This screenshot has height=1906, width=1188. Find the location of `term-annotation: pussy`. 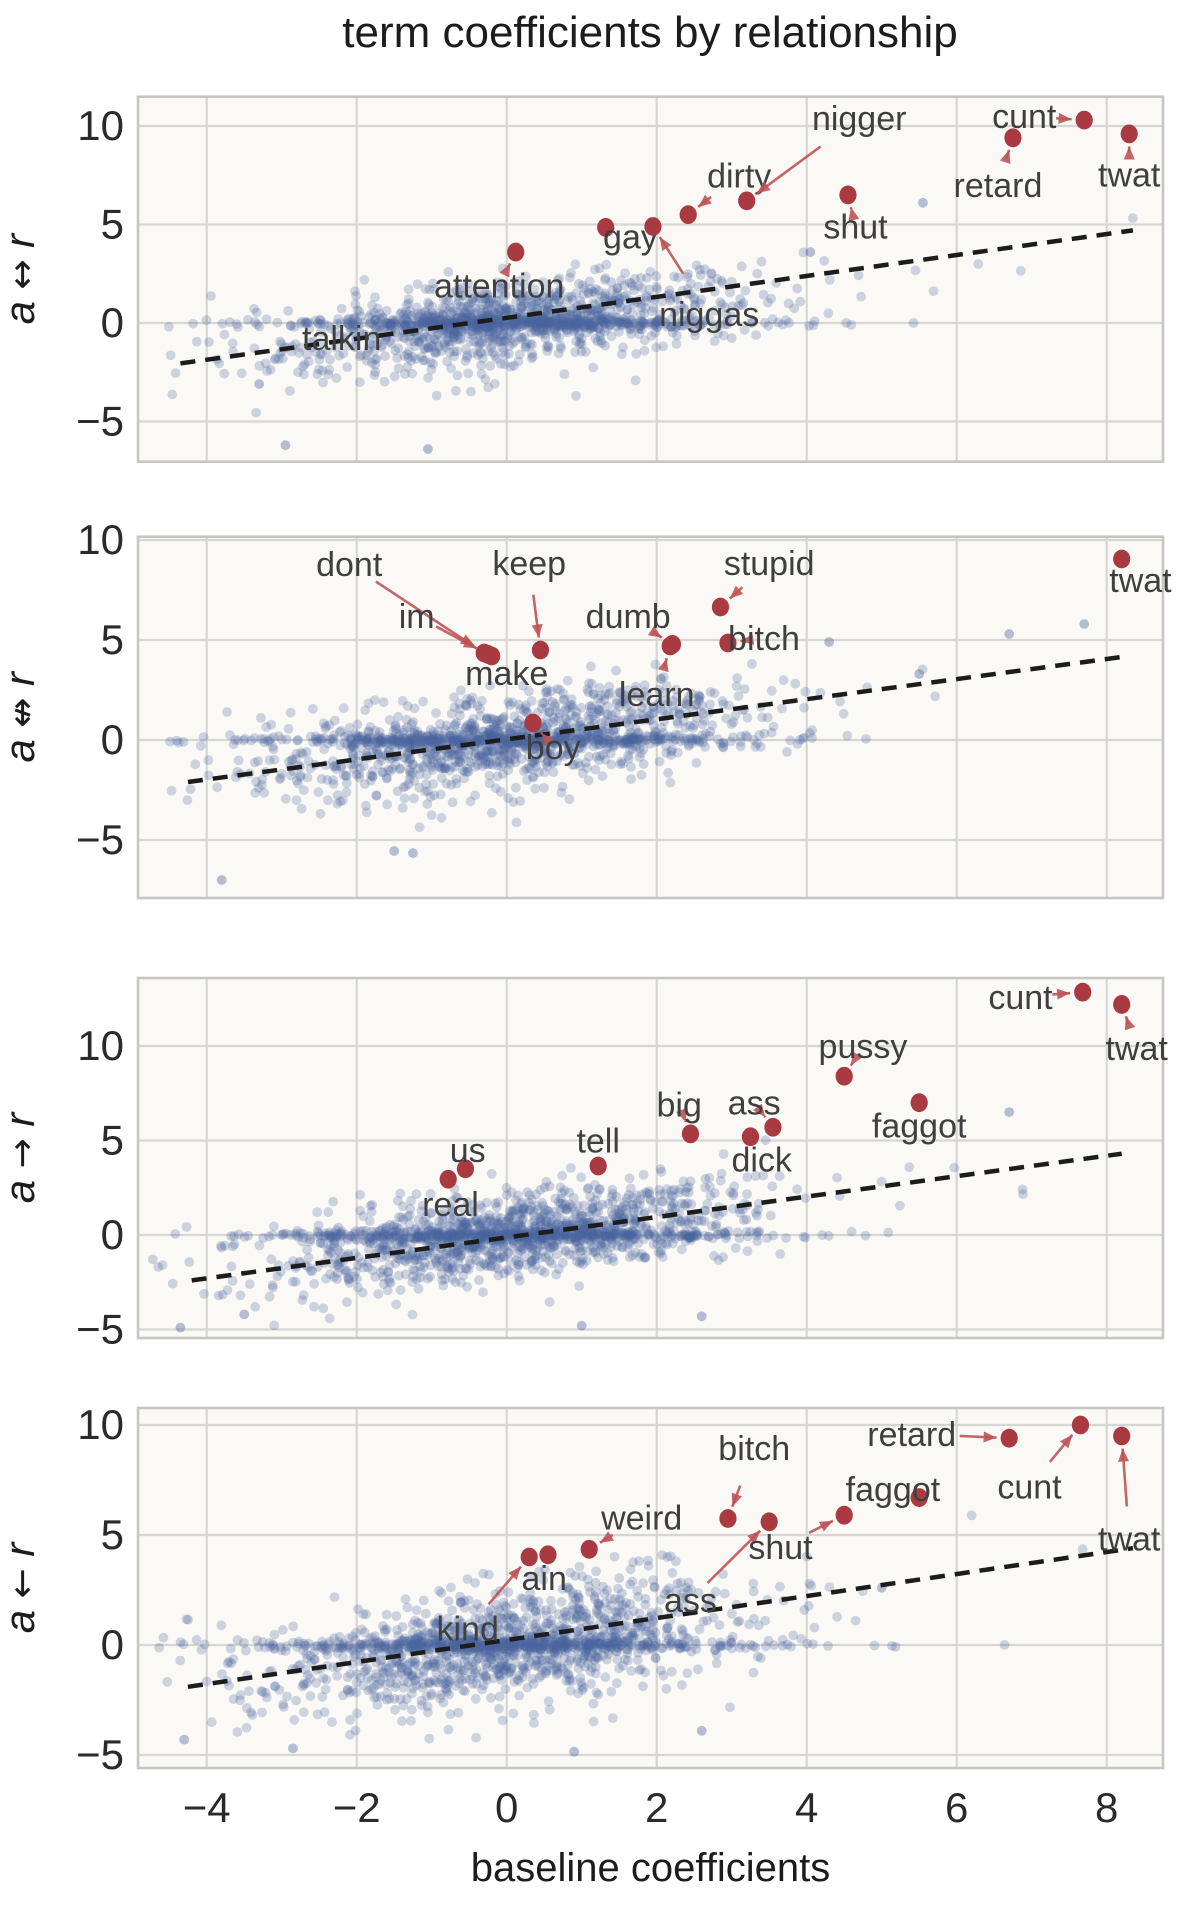

term-annotation: pussy is located at coordinates (863, 1047).